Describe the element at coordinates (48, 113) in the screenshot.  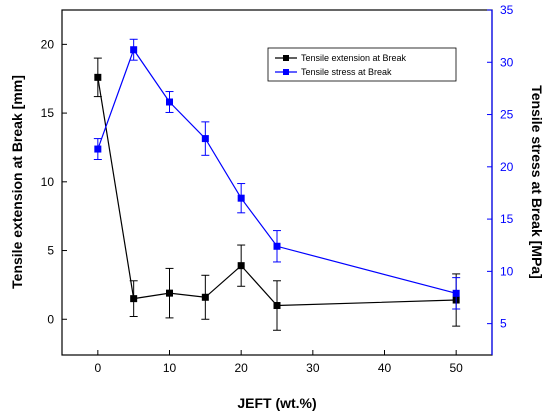
I see `left-y-tick-label: 15` at that location.